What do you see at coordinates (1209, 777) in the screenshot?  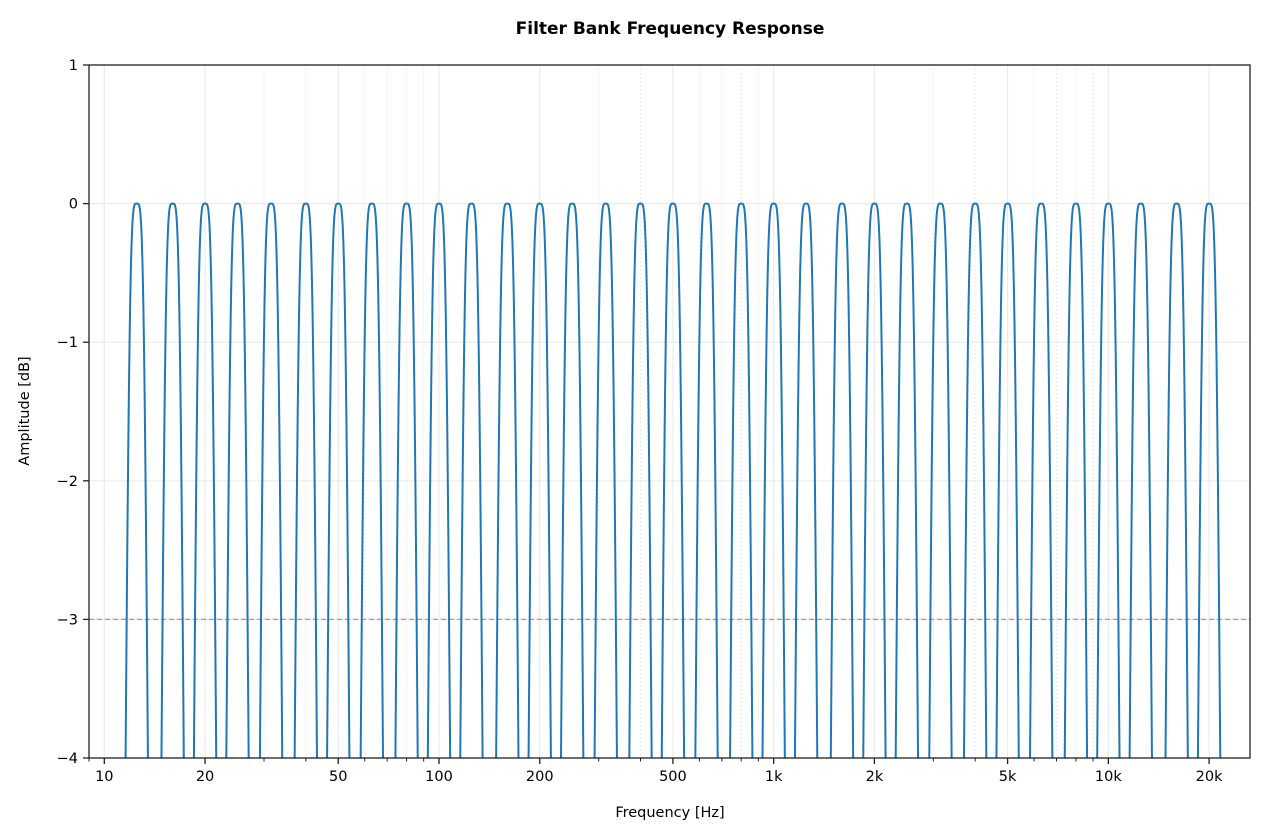 I see `x-tick-label: 20k` at bounding box center [1209, 777].